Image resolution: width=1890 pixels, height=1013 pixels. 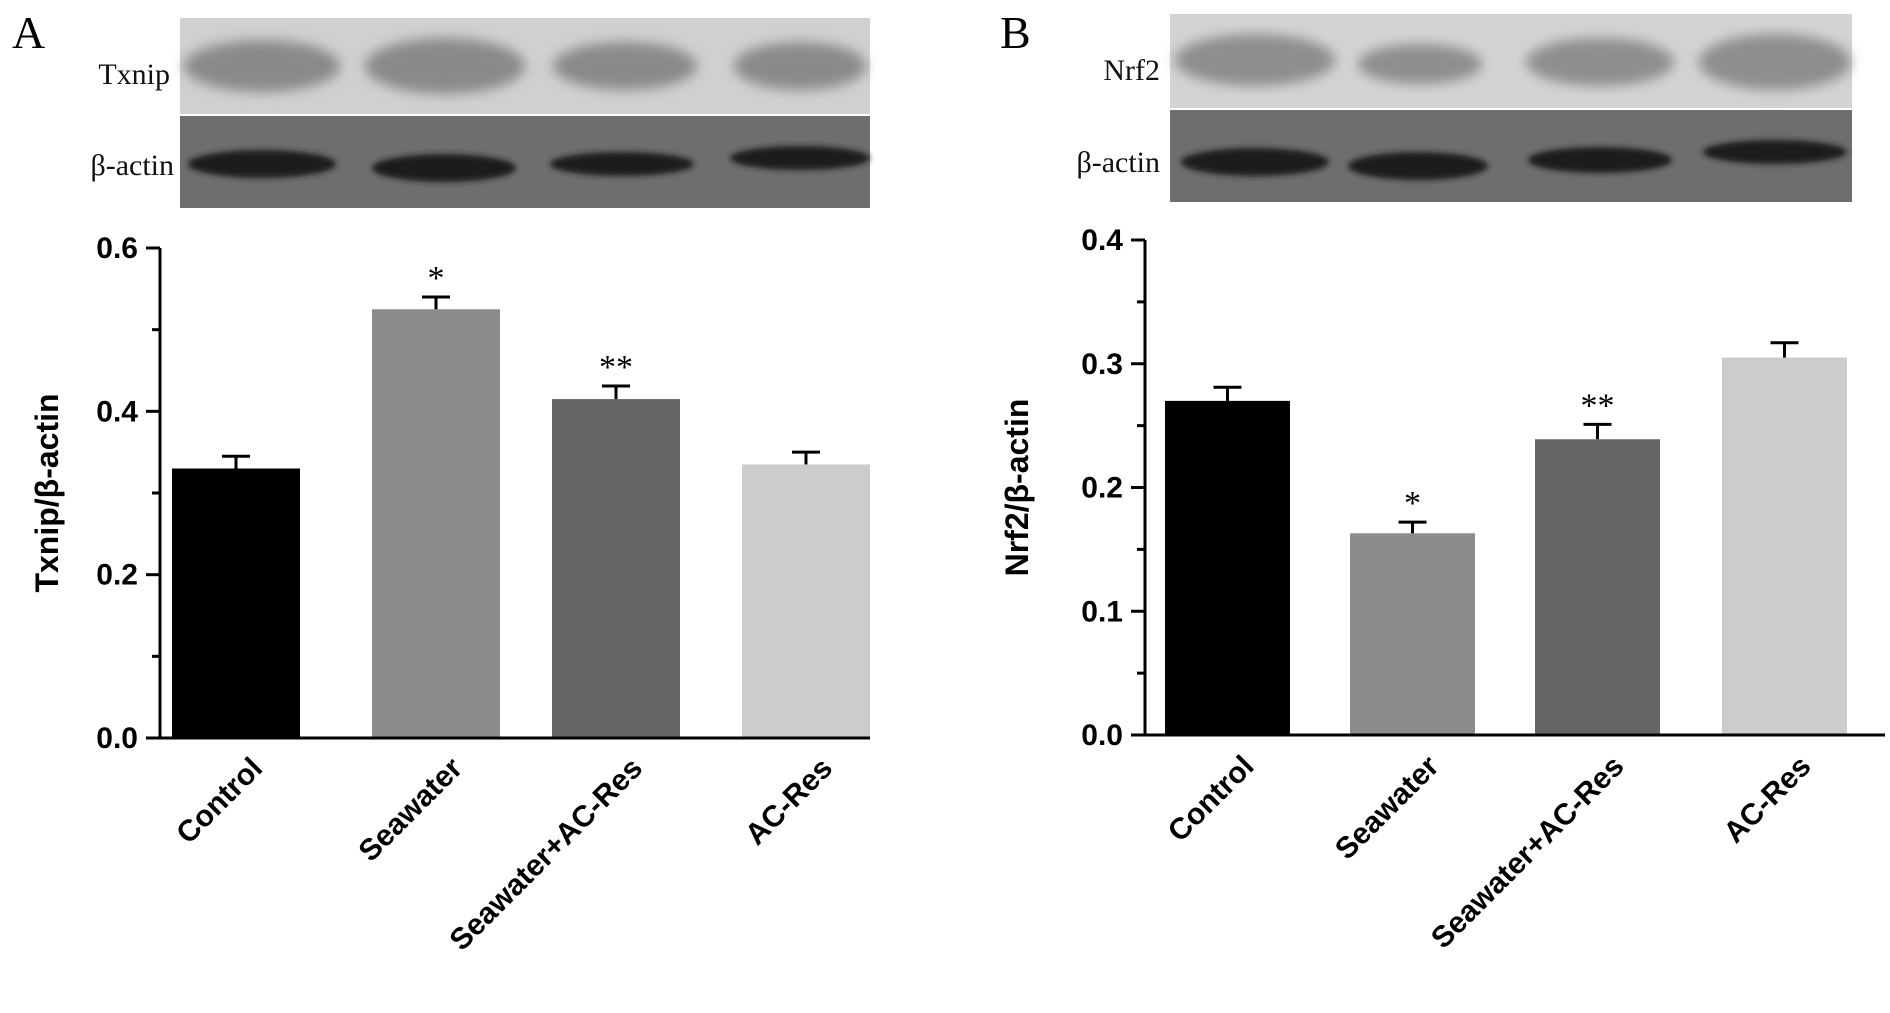 I want to click on panel-letter-b: B, so click(x=1015, y=32).